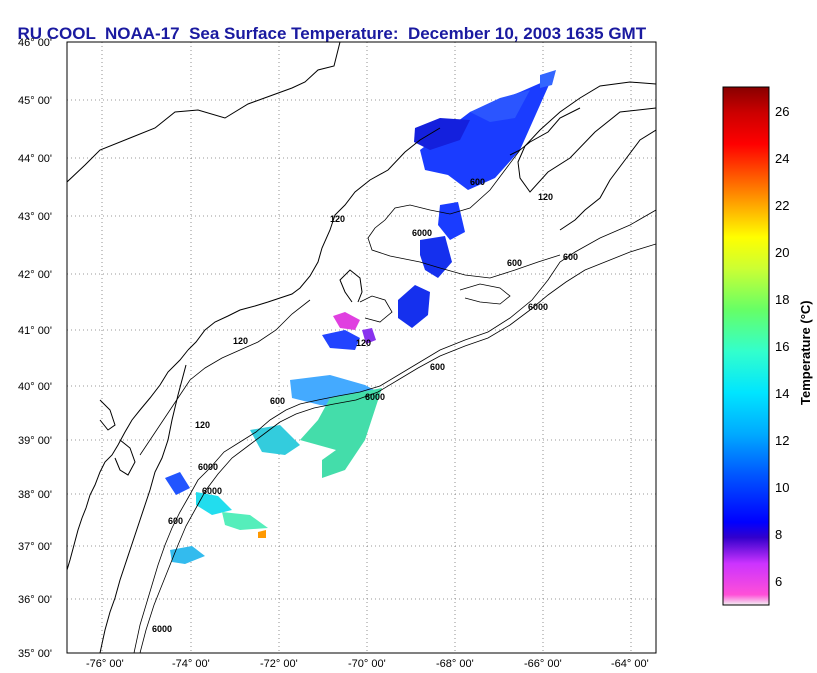  What do you see at coordinates (782, 487) in the screenshot?
I see `colorbar-tick: 10` at bounding box center [782, 487].